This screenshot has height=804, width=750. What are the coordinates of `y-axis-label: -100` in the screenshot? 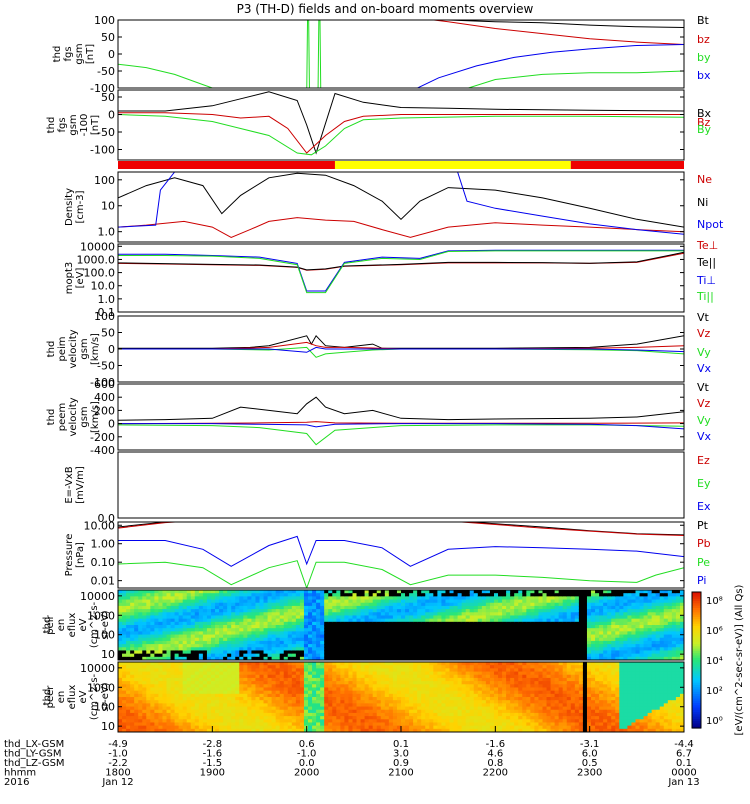 It's located at (84, 125).